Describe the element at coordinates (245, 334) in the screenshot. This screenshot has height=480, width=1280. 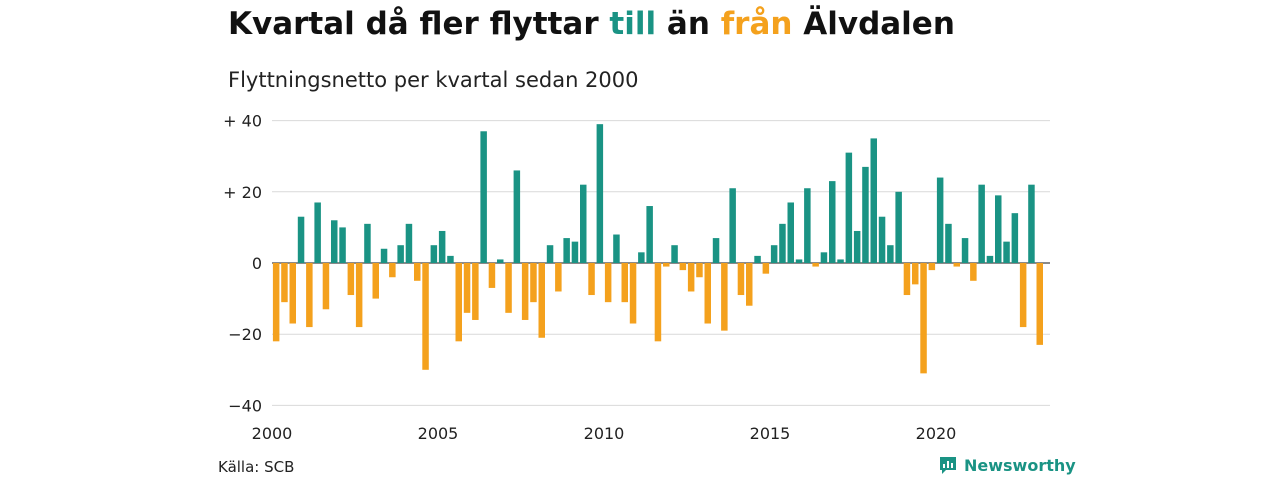
I see `y-tick-label: −20` at that location.